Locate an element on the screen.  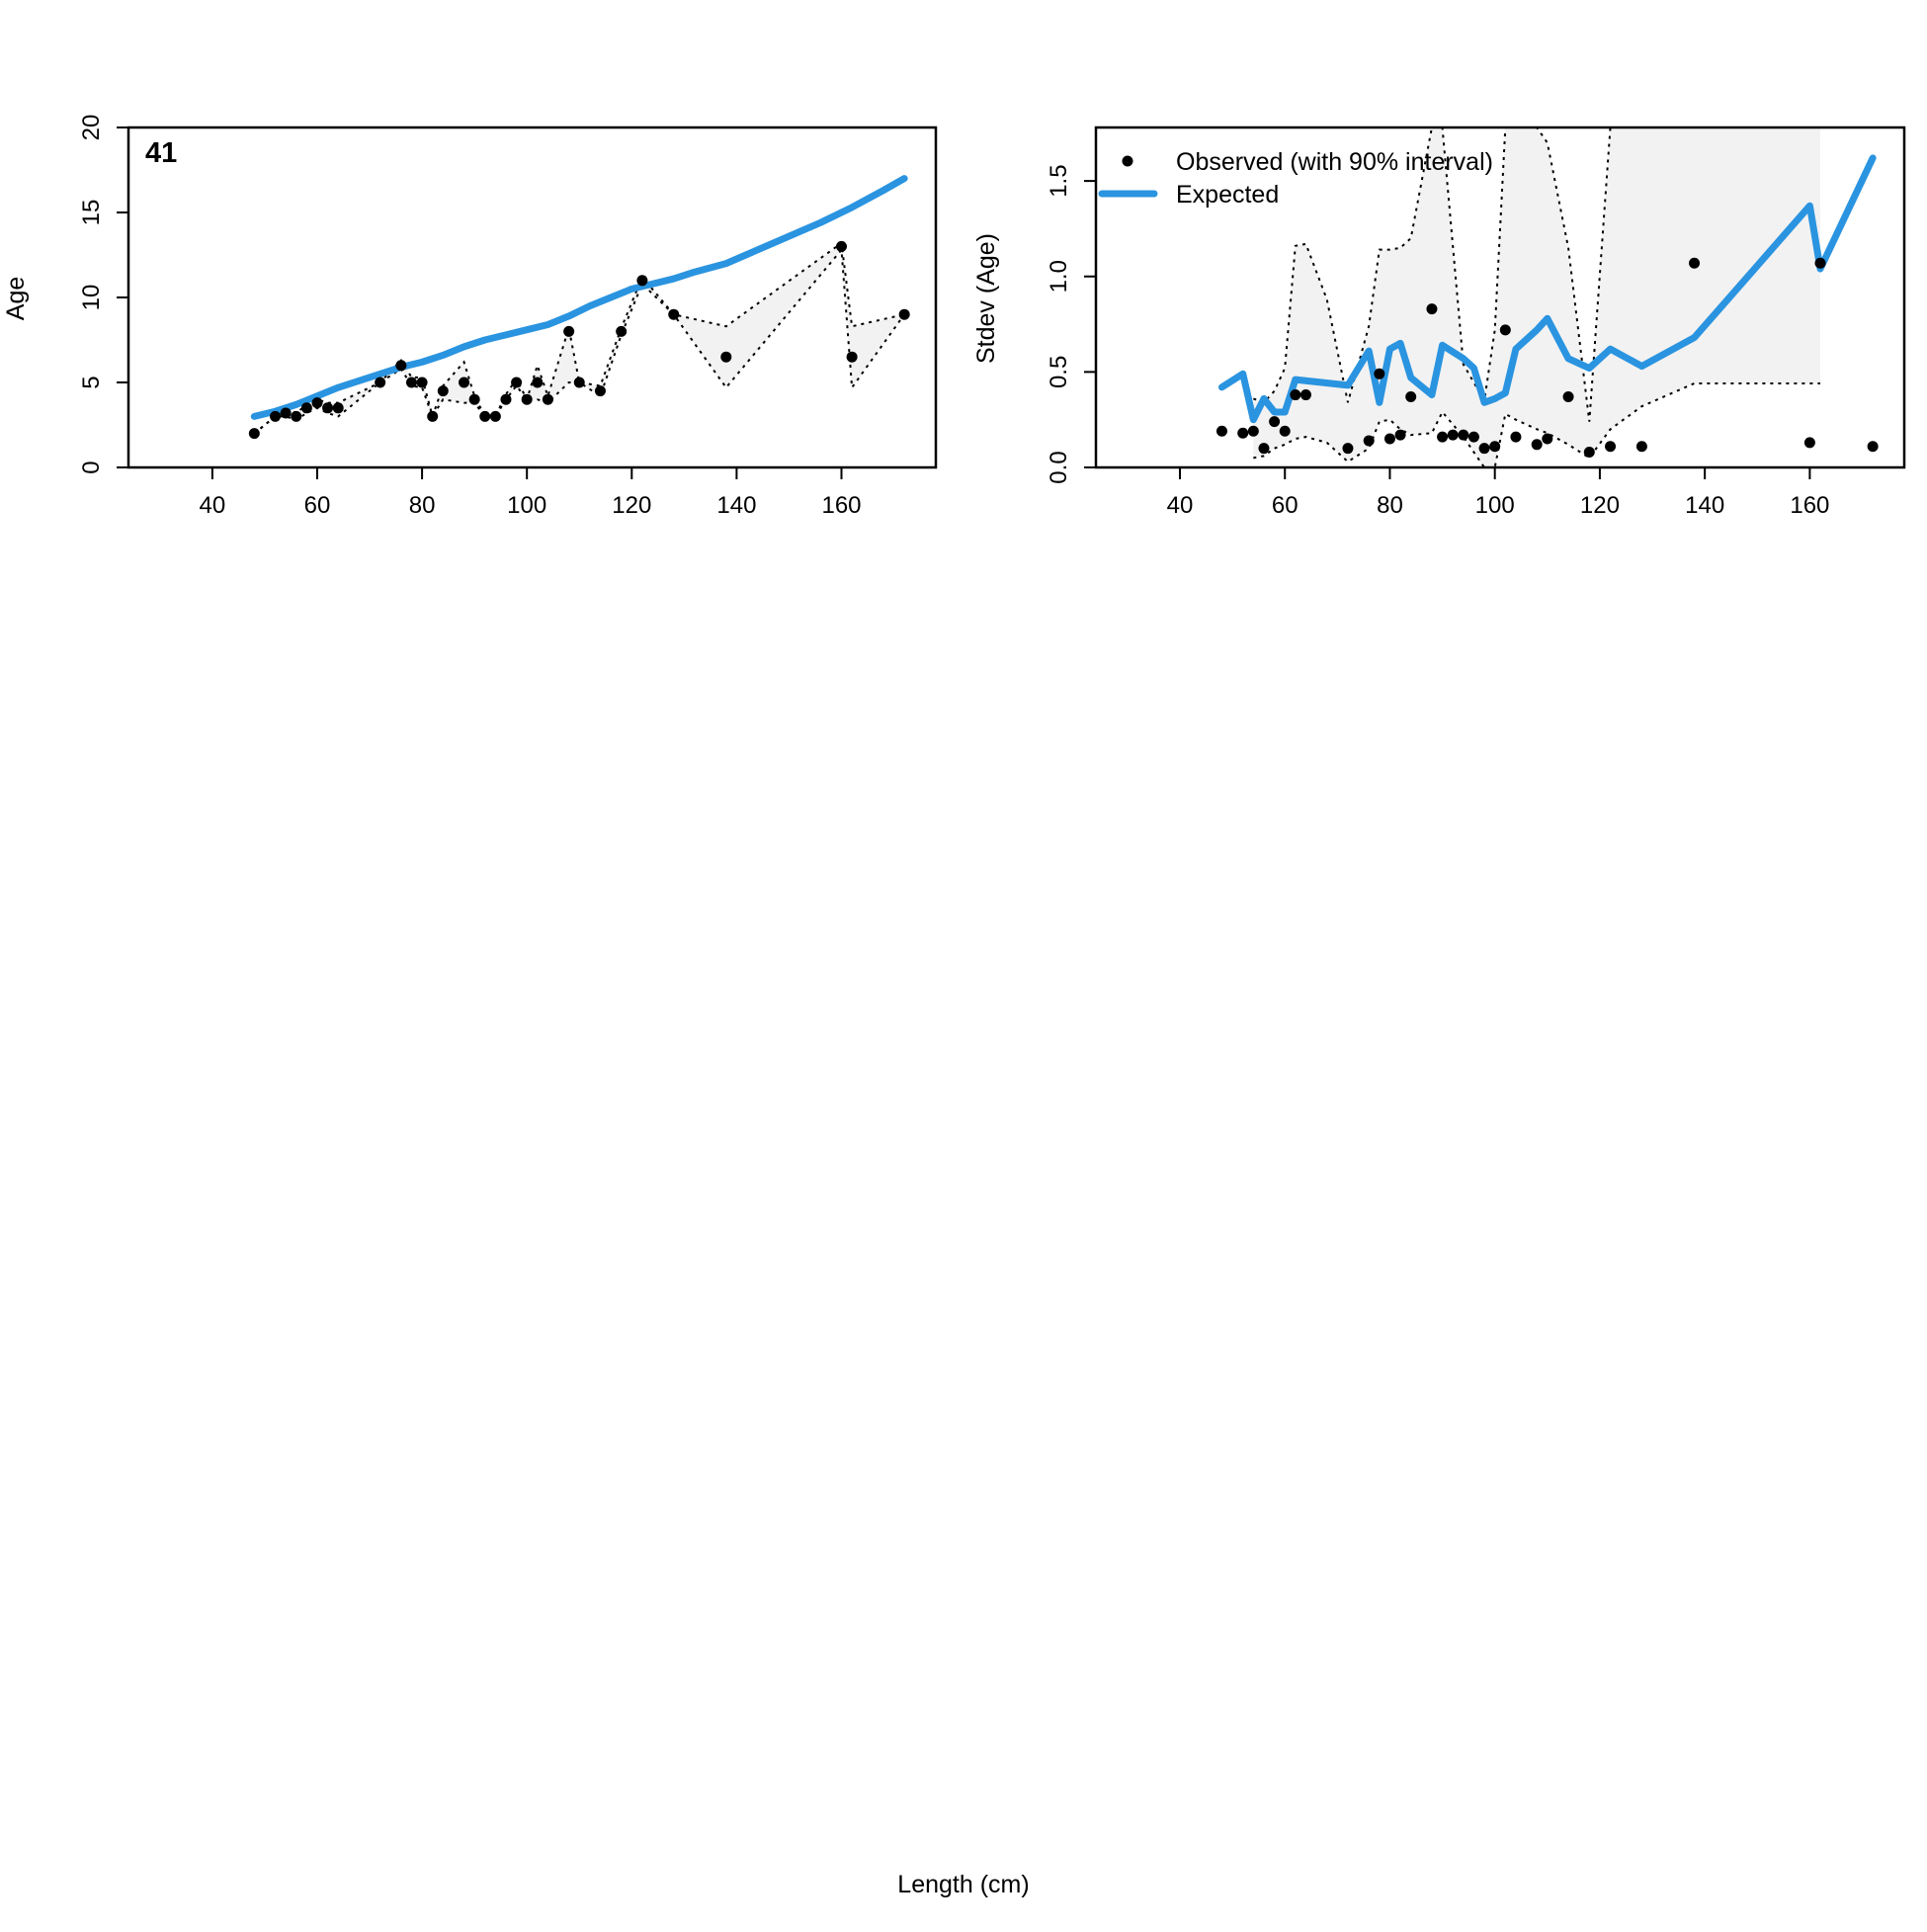
y-tick-label: 20 is located at coordinates (92, 128).